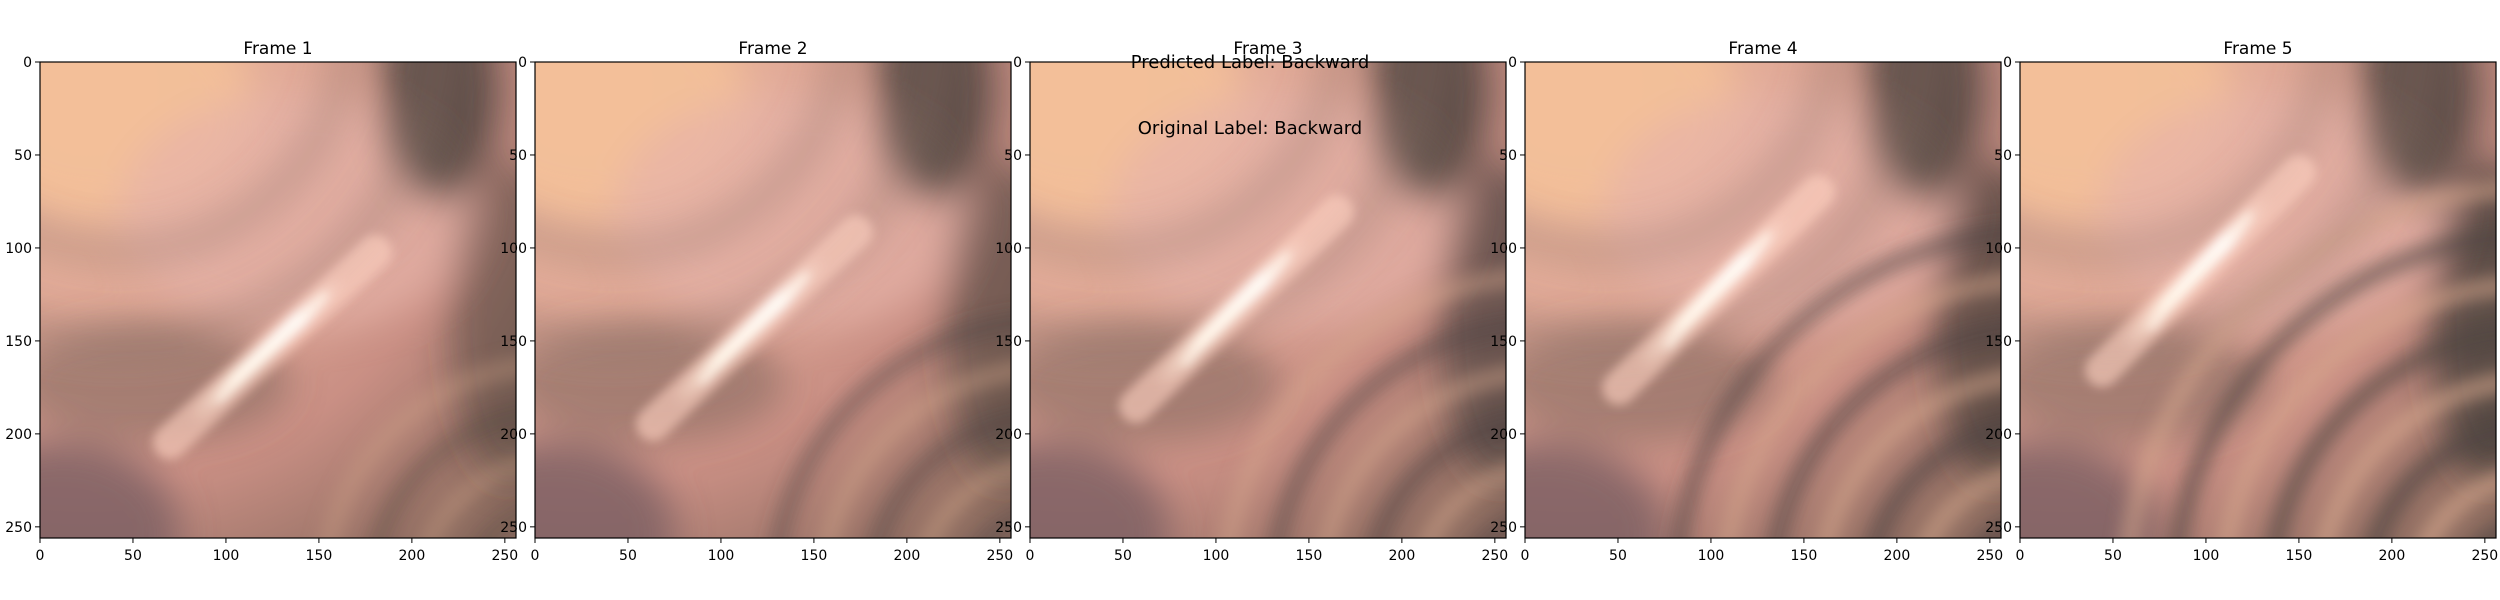  What do you see at coordinates (1250, 62) in the screenshot?
I see `predicted-label: Predicted Label: Backward` at bounding box center [1250, 62].